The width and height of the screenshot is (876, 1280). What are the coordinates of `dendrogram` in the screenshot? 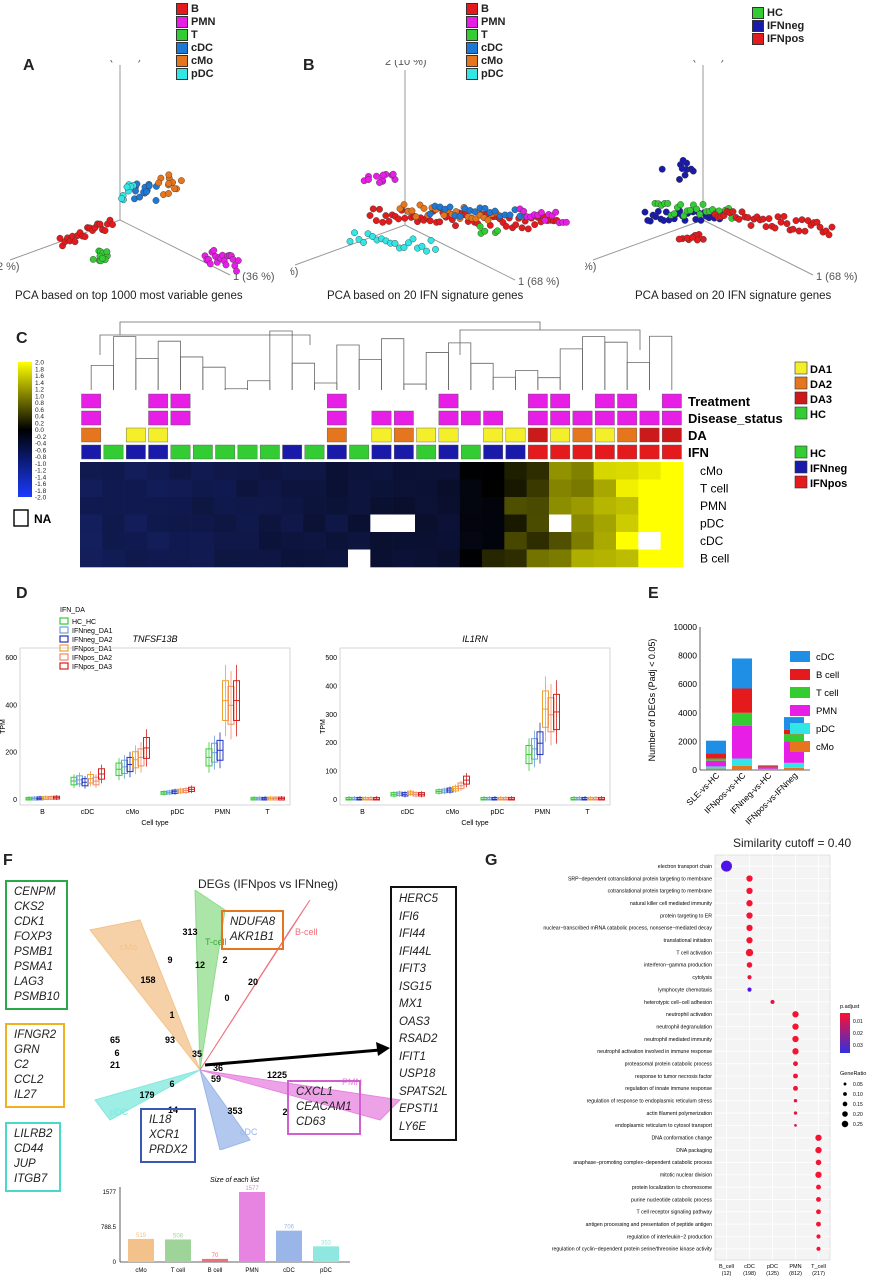 It's located at (381, 355).